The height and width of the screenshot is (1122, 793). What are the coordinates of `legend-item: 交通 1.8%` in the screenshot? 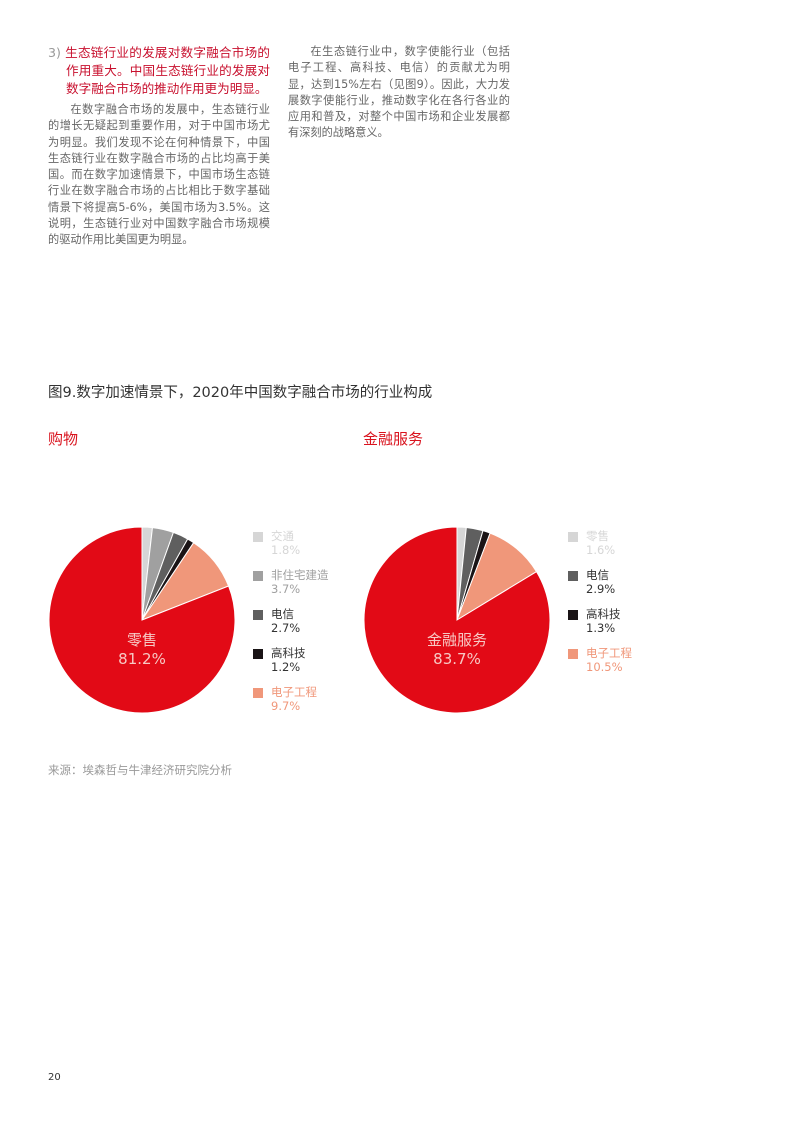 It's located at (291, 549).